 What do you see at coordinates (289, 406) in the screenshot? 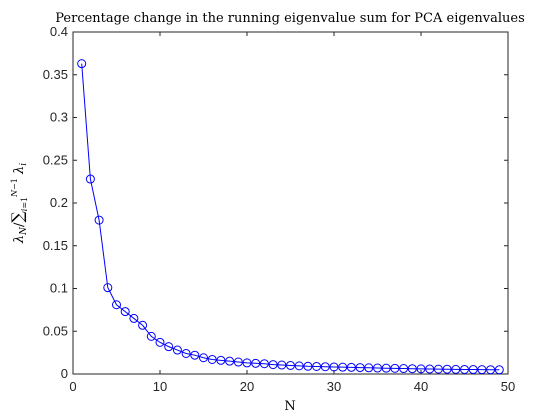
I see `x-axis-label: N` at bounding box center [289, 406].